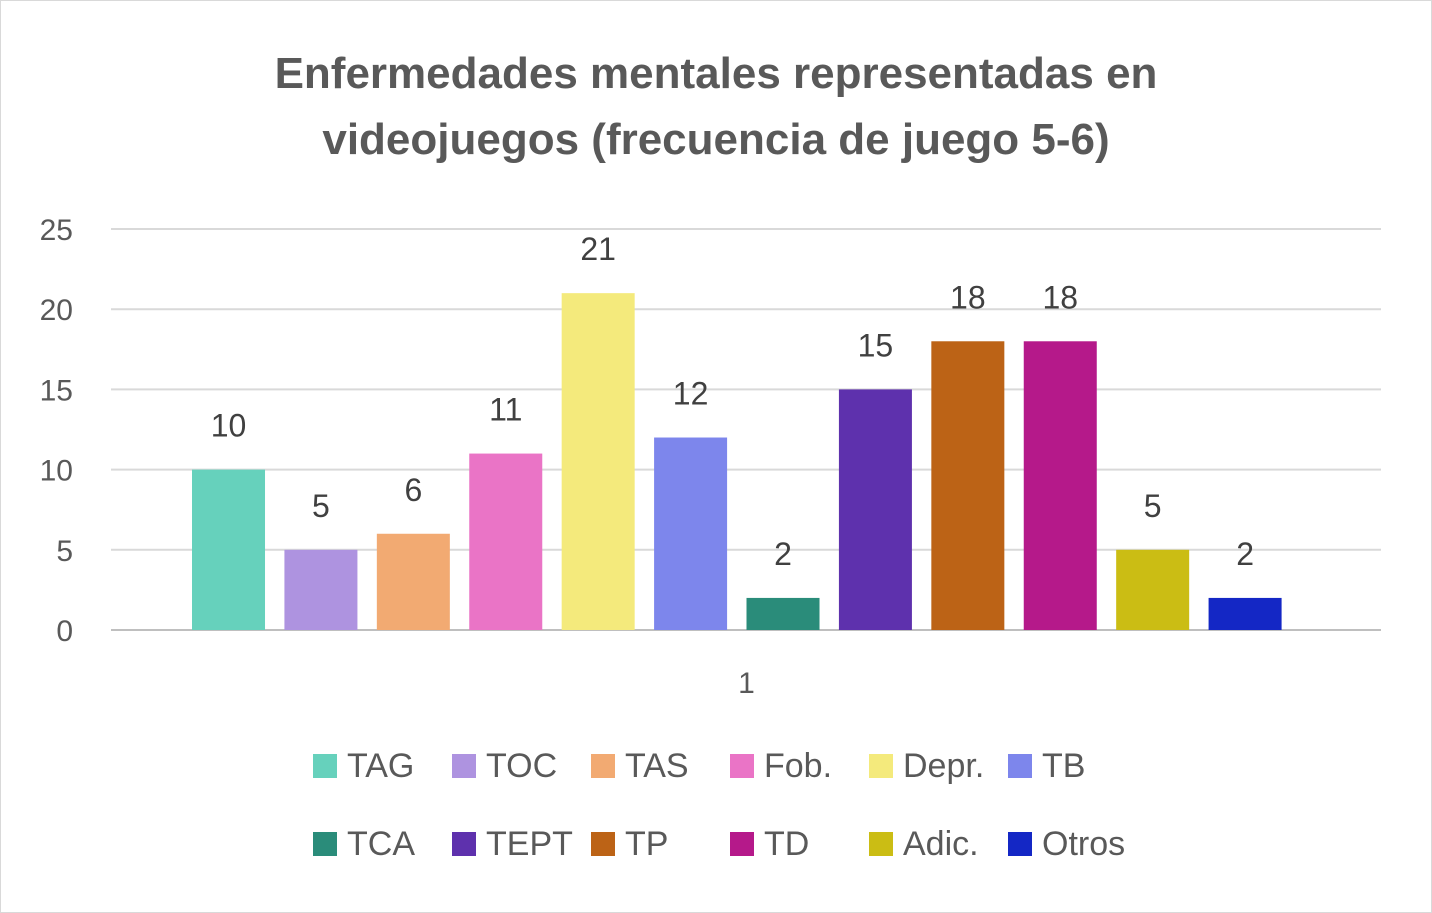 The width and height of the screenshot is (1432, 913). I want to click on legend-label: TP, so click(647, 843).